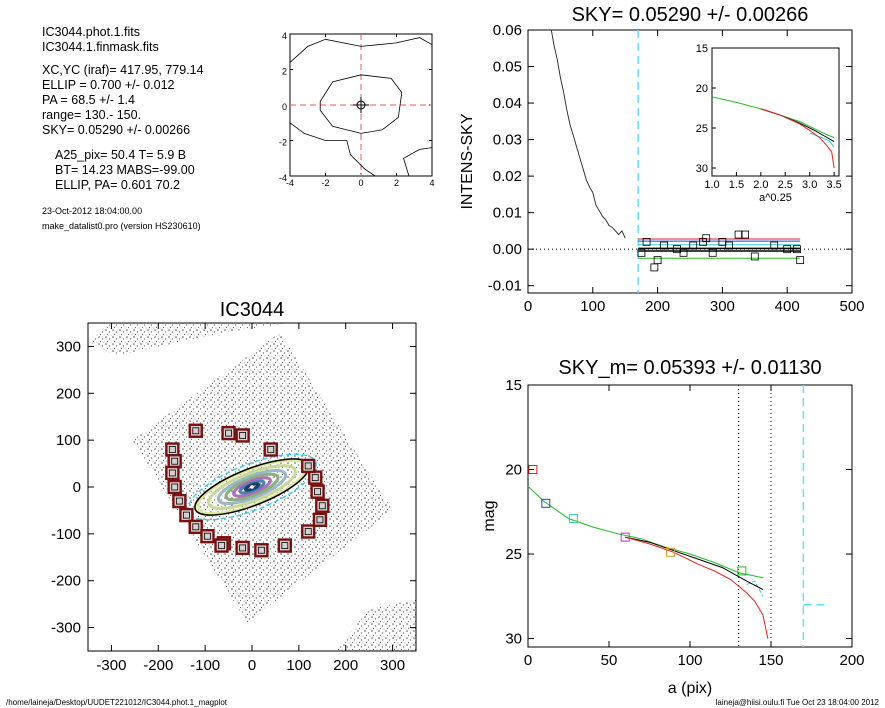 The width and height of the screenshot is (885, 708). I want to click on y-tick-label: 0.02, so click(507, 176).